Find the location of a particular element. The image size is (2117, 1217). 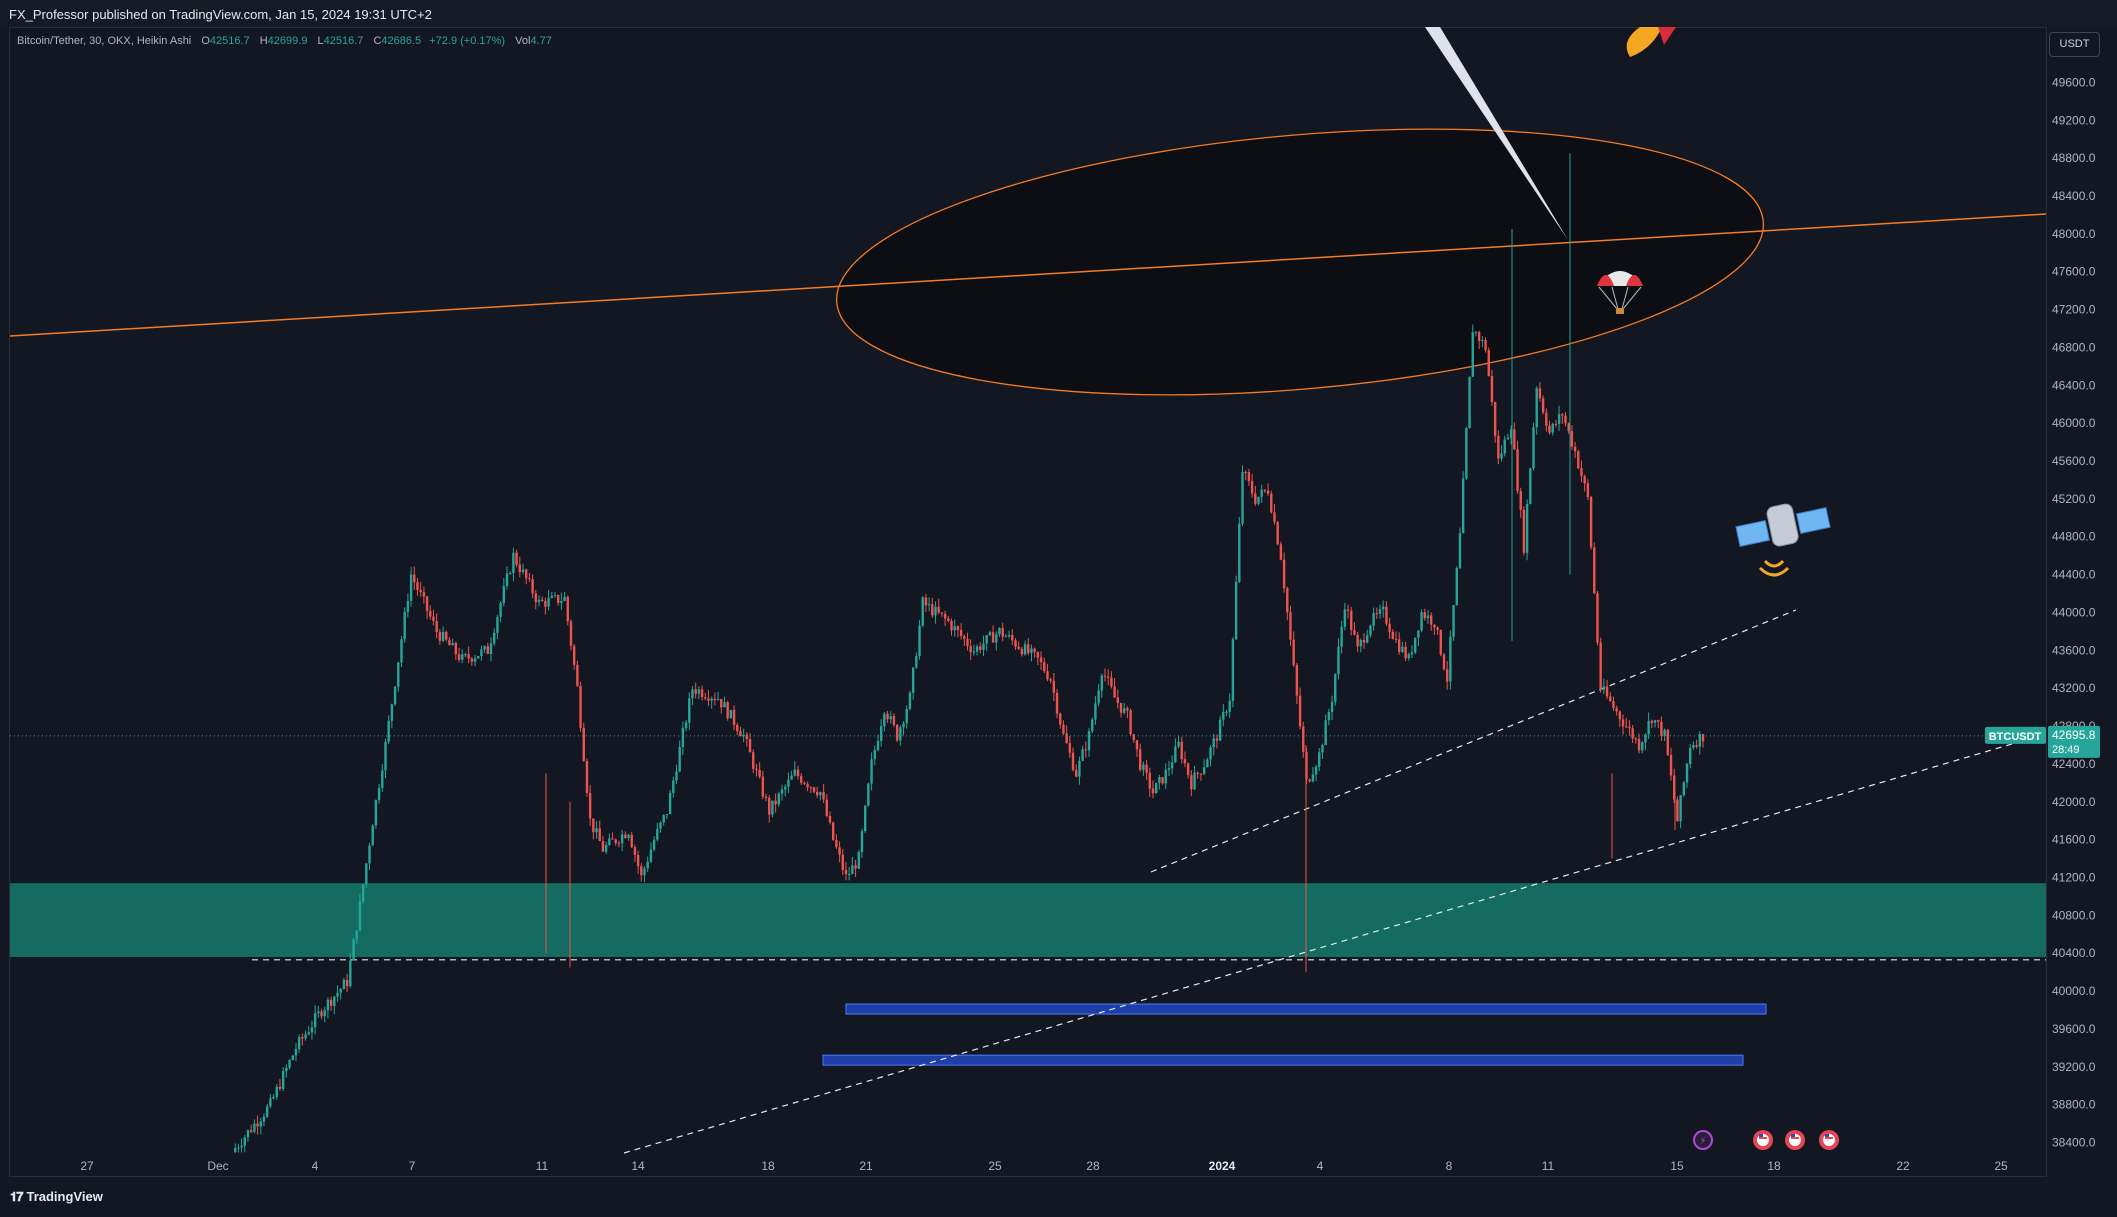

blue-range-upper is located at coordinates (1306, 1009).